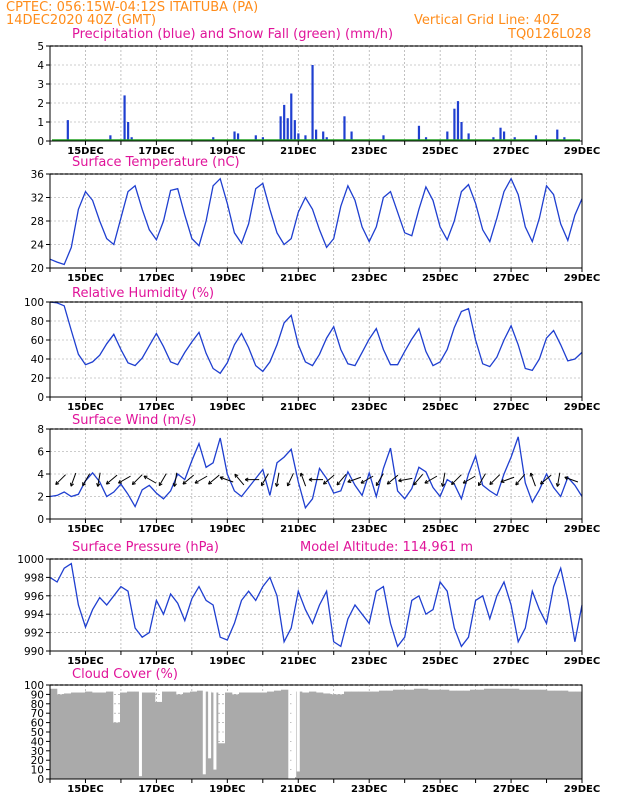 Image resolution: width=618 pixels, height=800 pixels. I want to click on panel-title-wind: Surface Wind (m/s), so click(134, 420).